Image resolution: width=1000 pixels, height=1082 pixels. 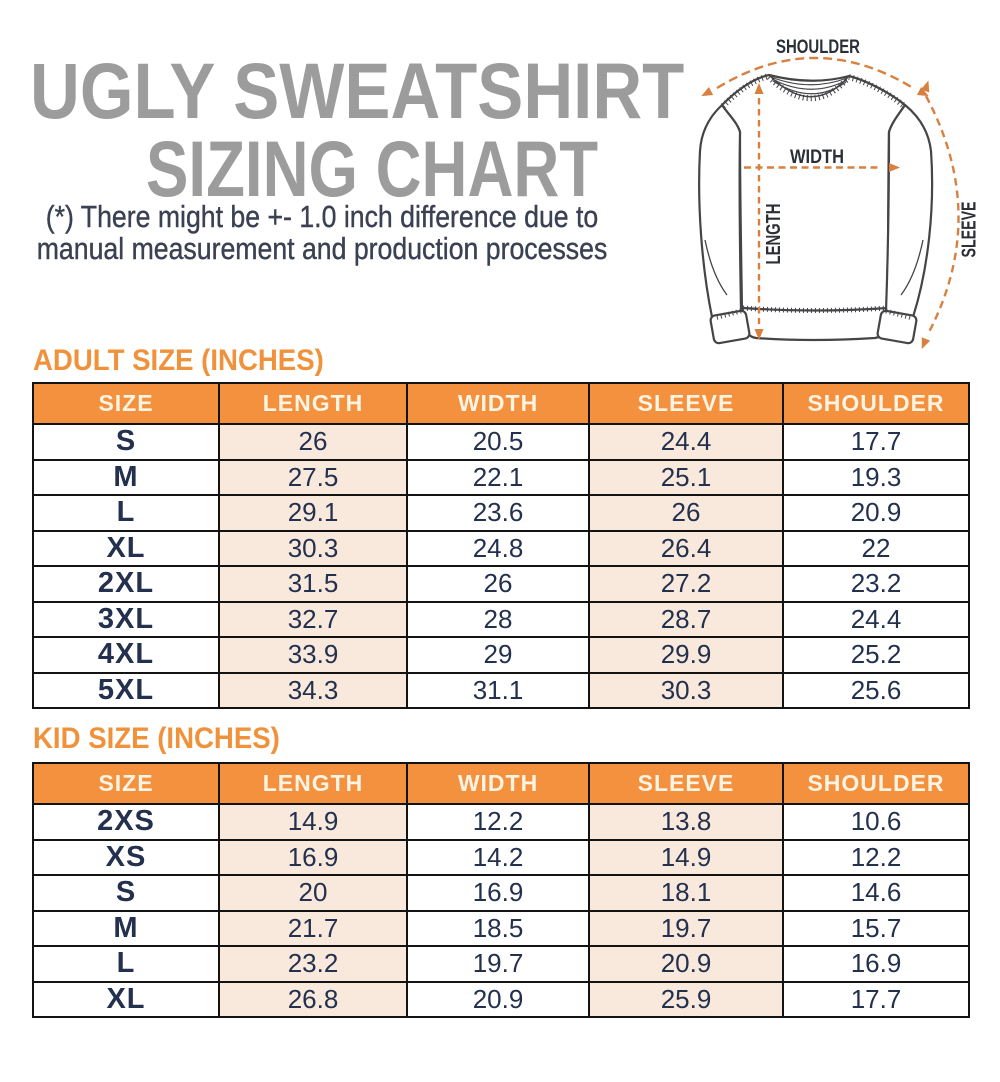 What do you see at coordinates (818, 47) in the screenshot?
I see `svg-text: SHOULDER` at bounding box center [818, 47].